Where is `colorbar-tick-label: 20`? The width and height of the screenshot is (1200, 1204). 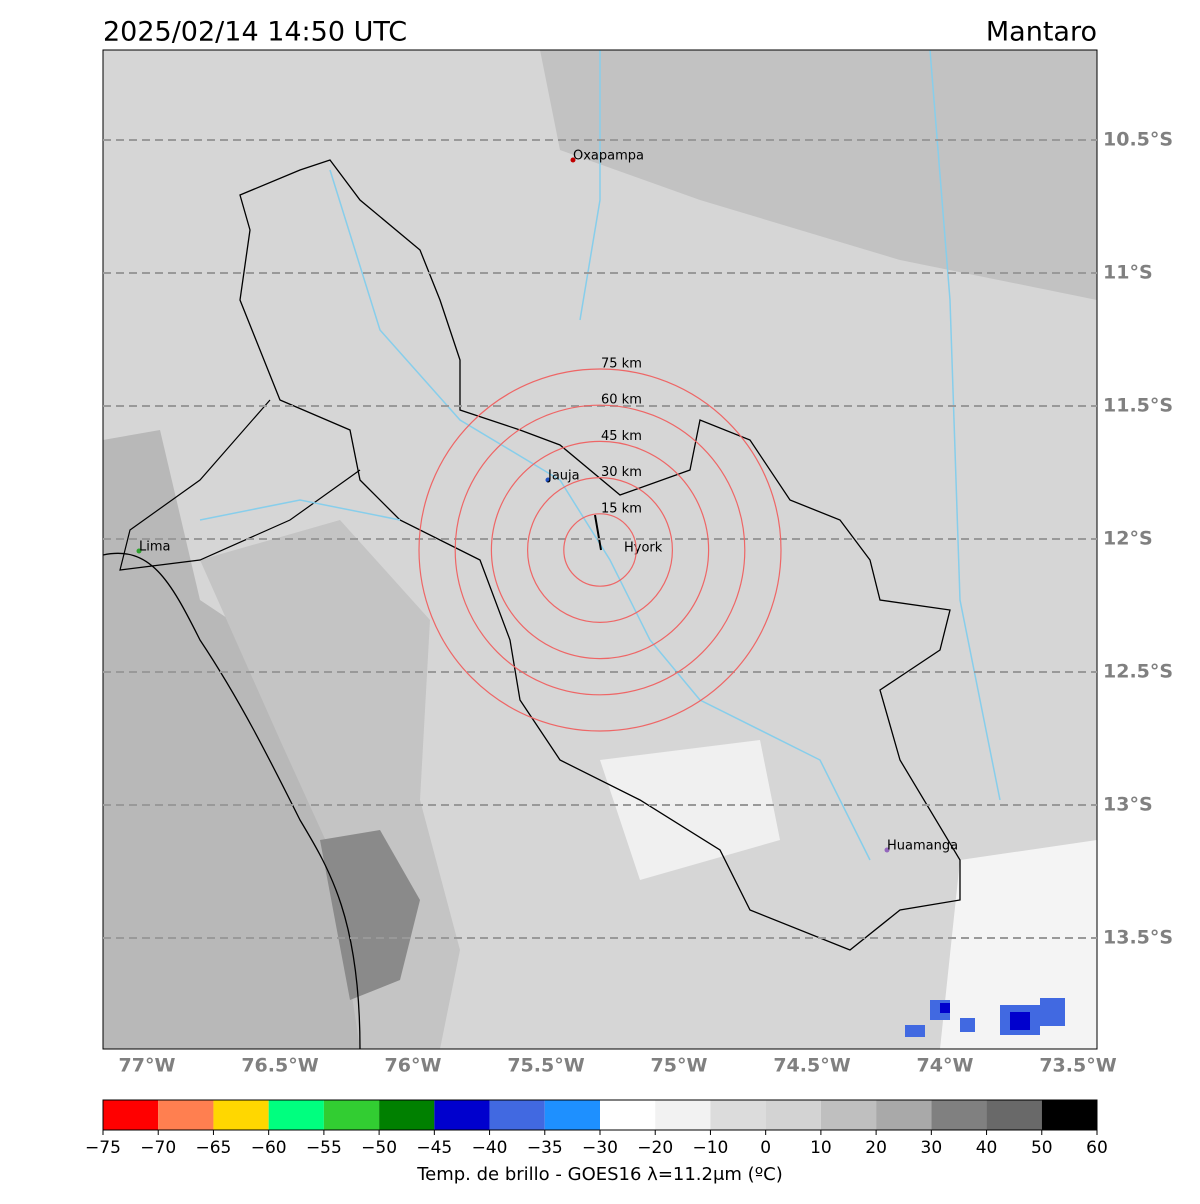
colorbar-tick-label: 20 is located at coordinates (876, 1148).